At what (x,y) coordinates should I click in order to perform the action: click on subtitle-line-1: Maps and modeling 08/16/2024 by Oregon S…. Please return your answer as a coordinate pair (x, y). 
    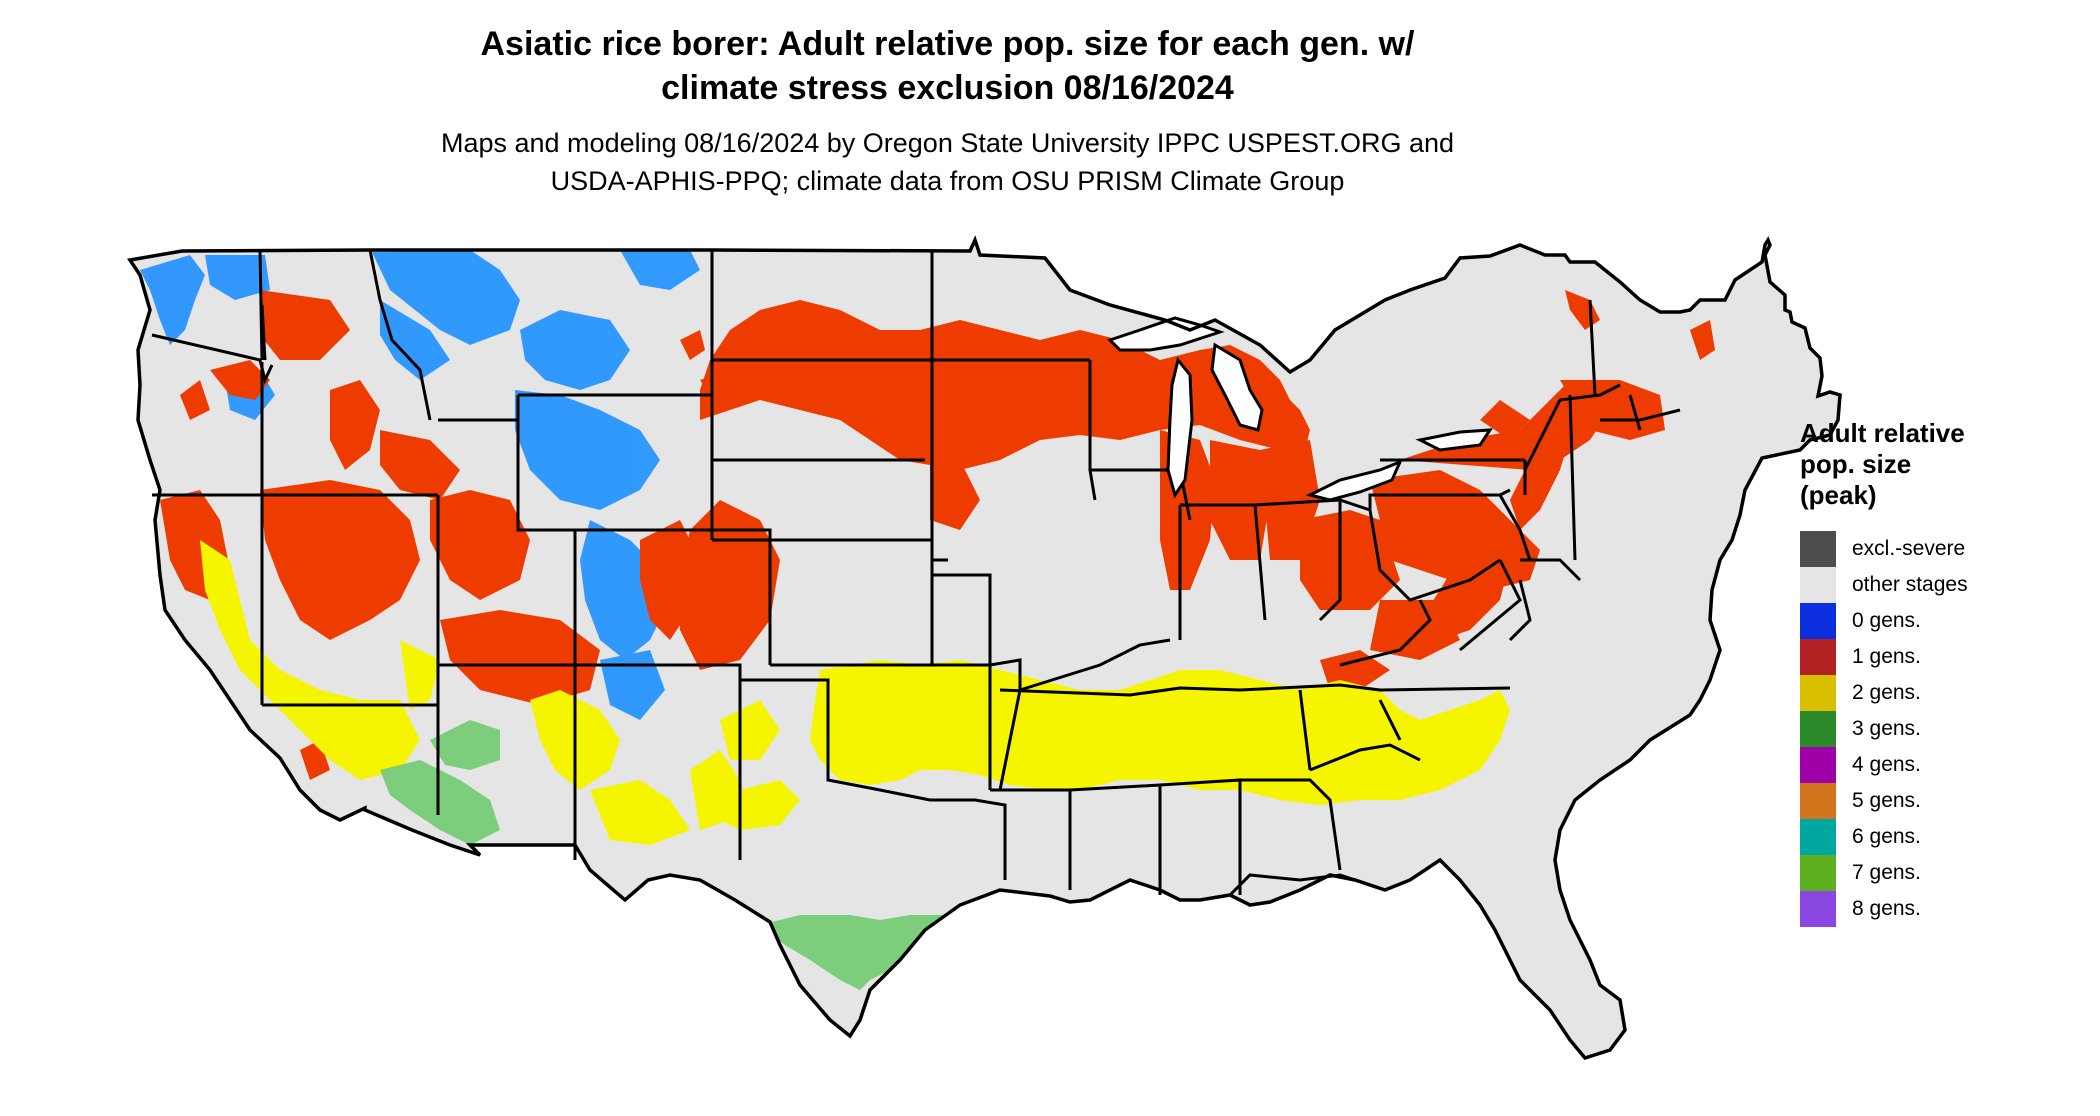
    Looking at the image, I should click on (947, 143).